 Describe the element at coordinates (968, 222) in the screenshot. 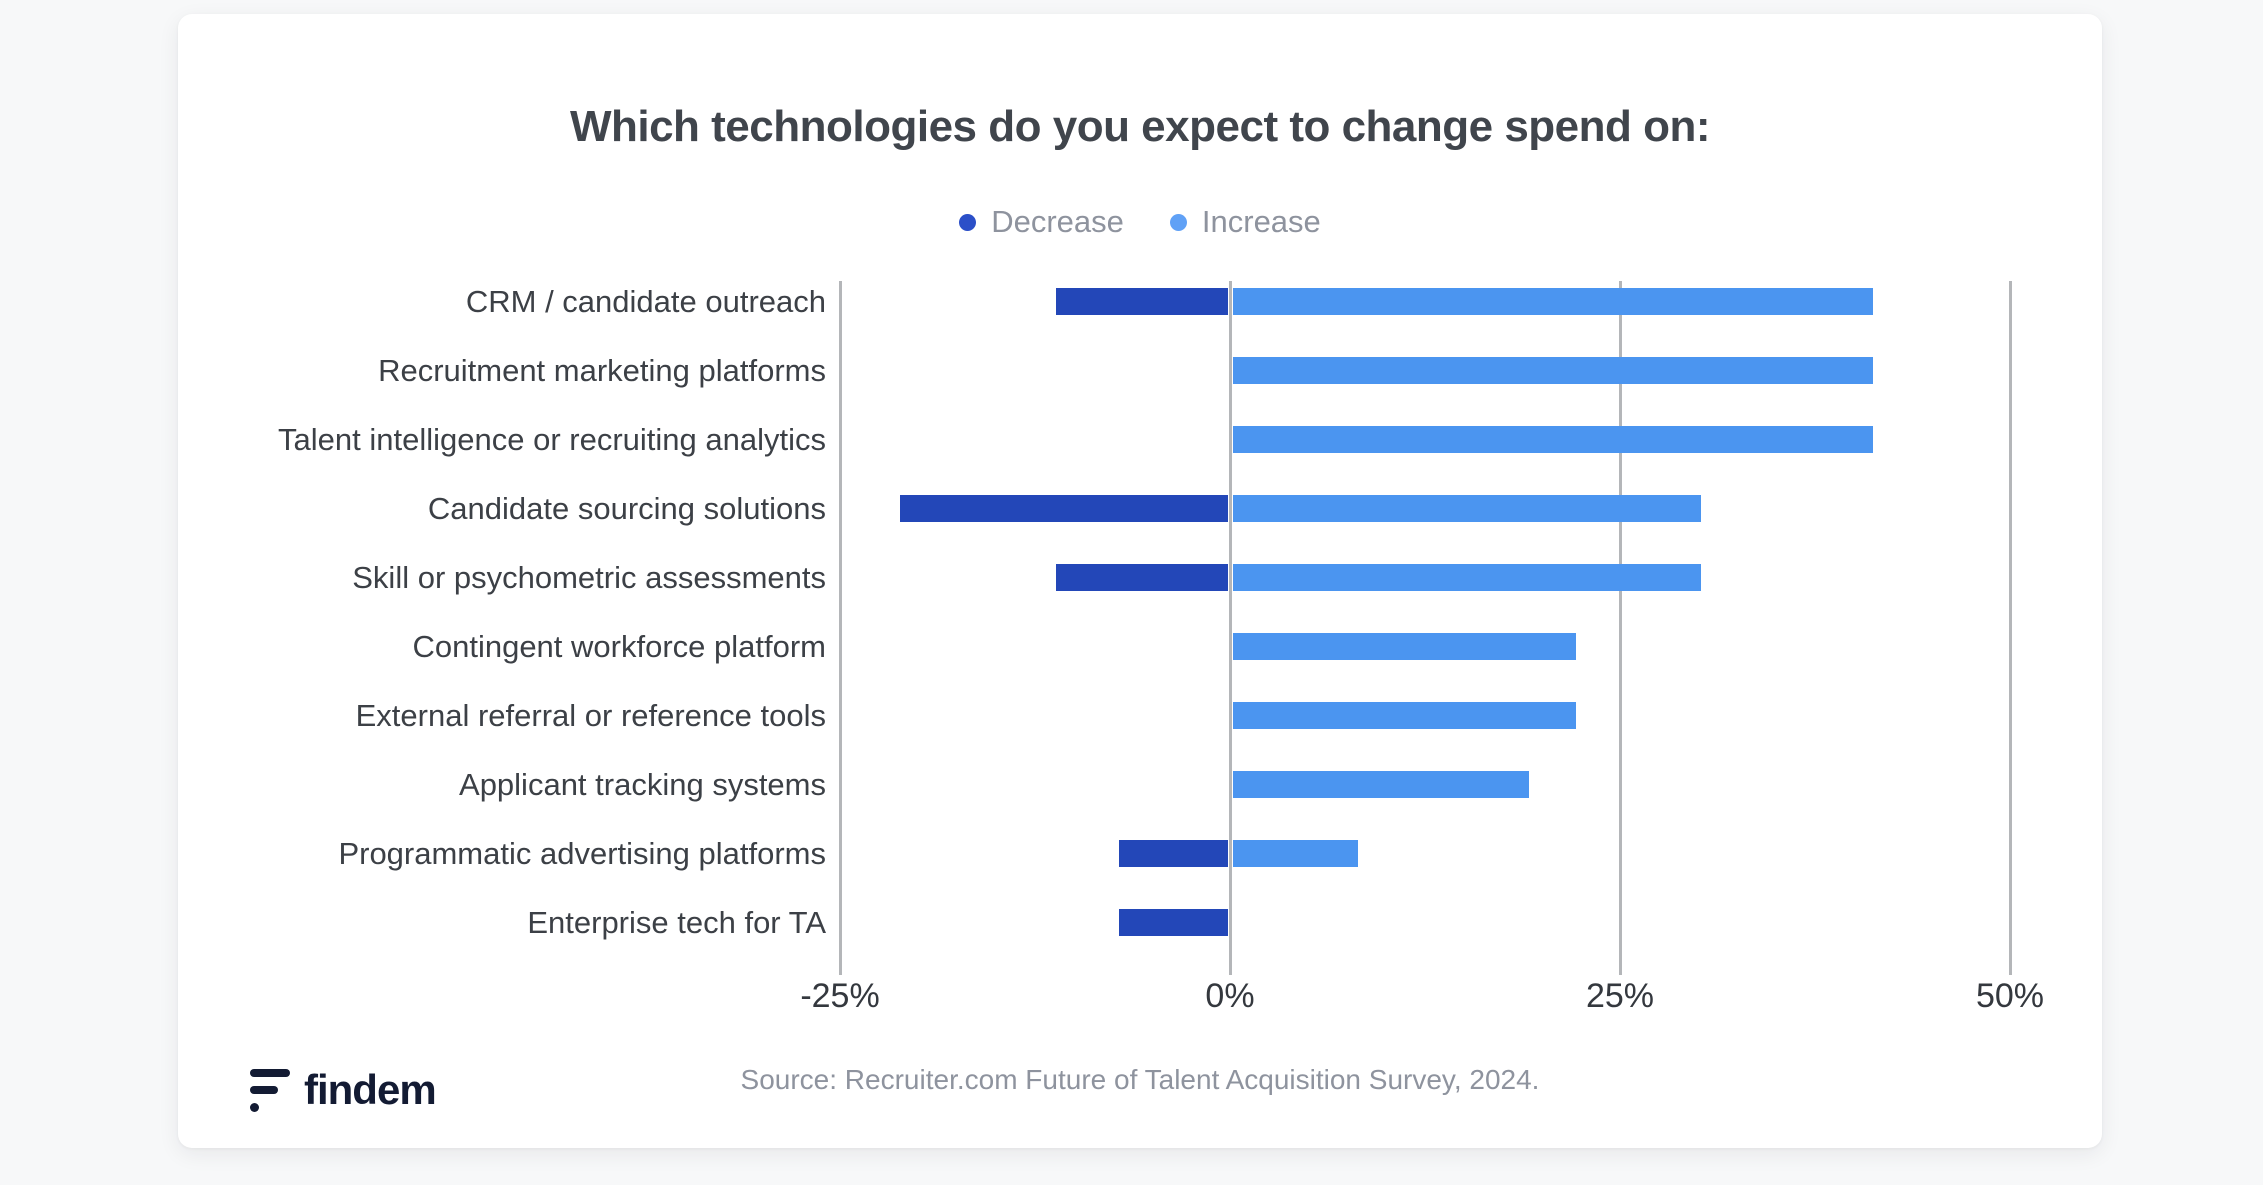

I see `decrease-dot-icon` at that location.